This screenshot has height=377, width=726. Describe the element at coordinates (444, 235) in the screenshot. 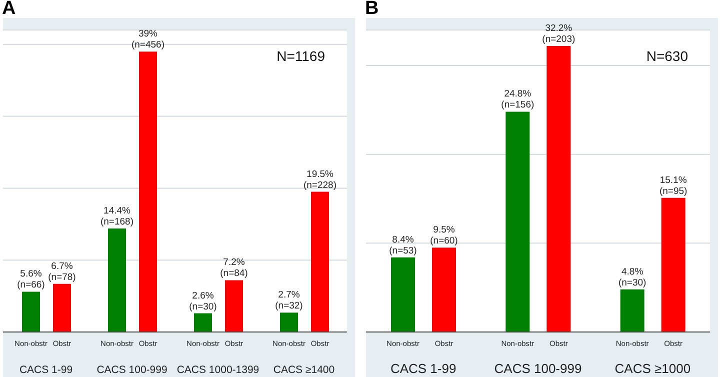

I see `data-label: 9.5% (n=60)` at that location.